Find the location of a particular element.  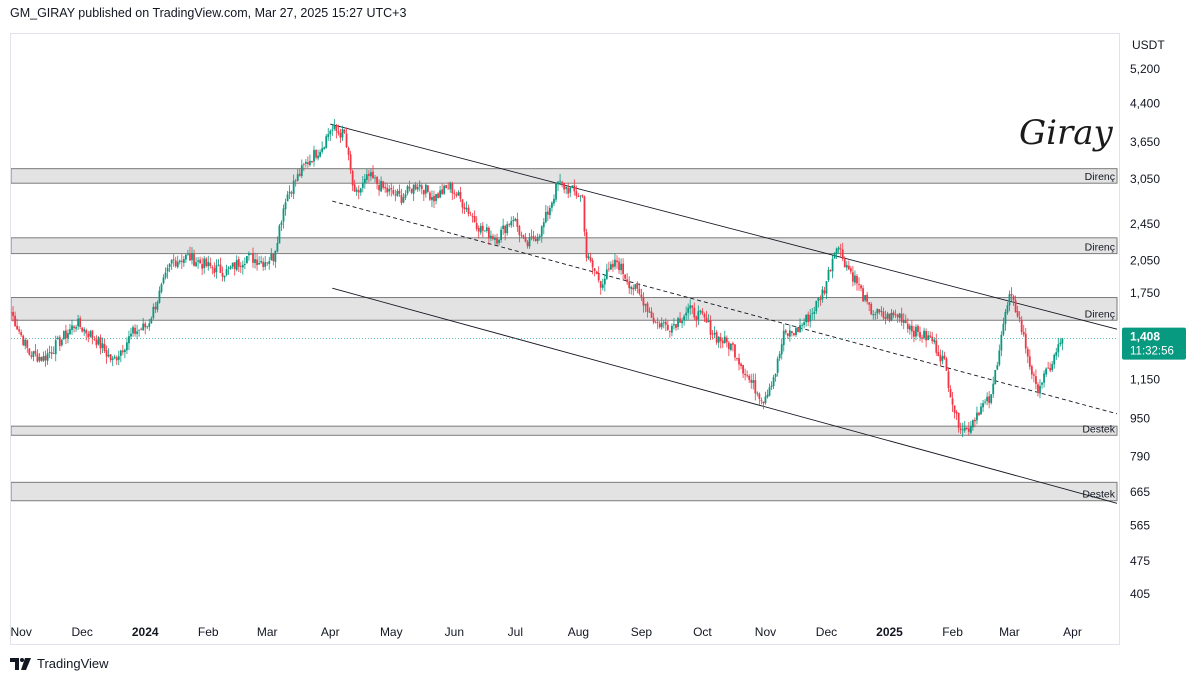

tradingview-brand: TradingView is located at coordinates (73, 663).